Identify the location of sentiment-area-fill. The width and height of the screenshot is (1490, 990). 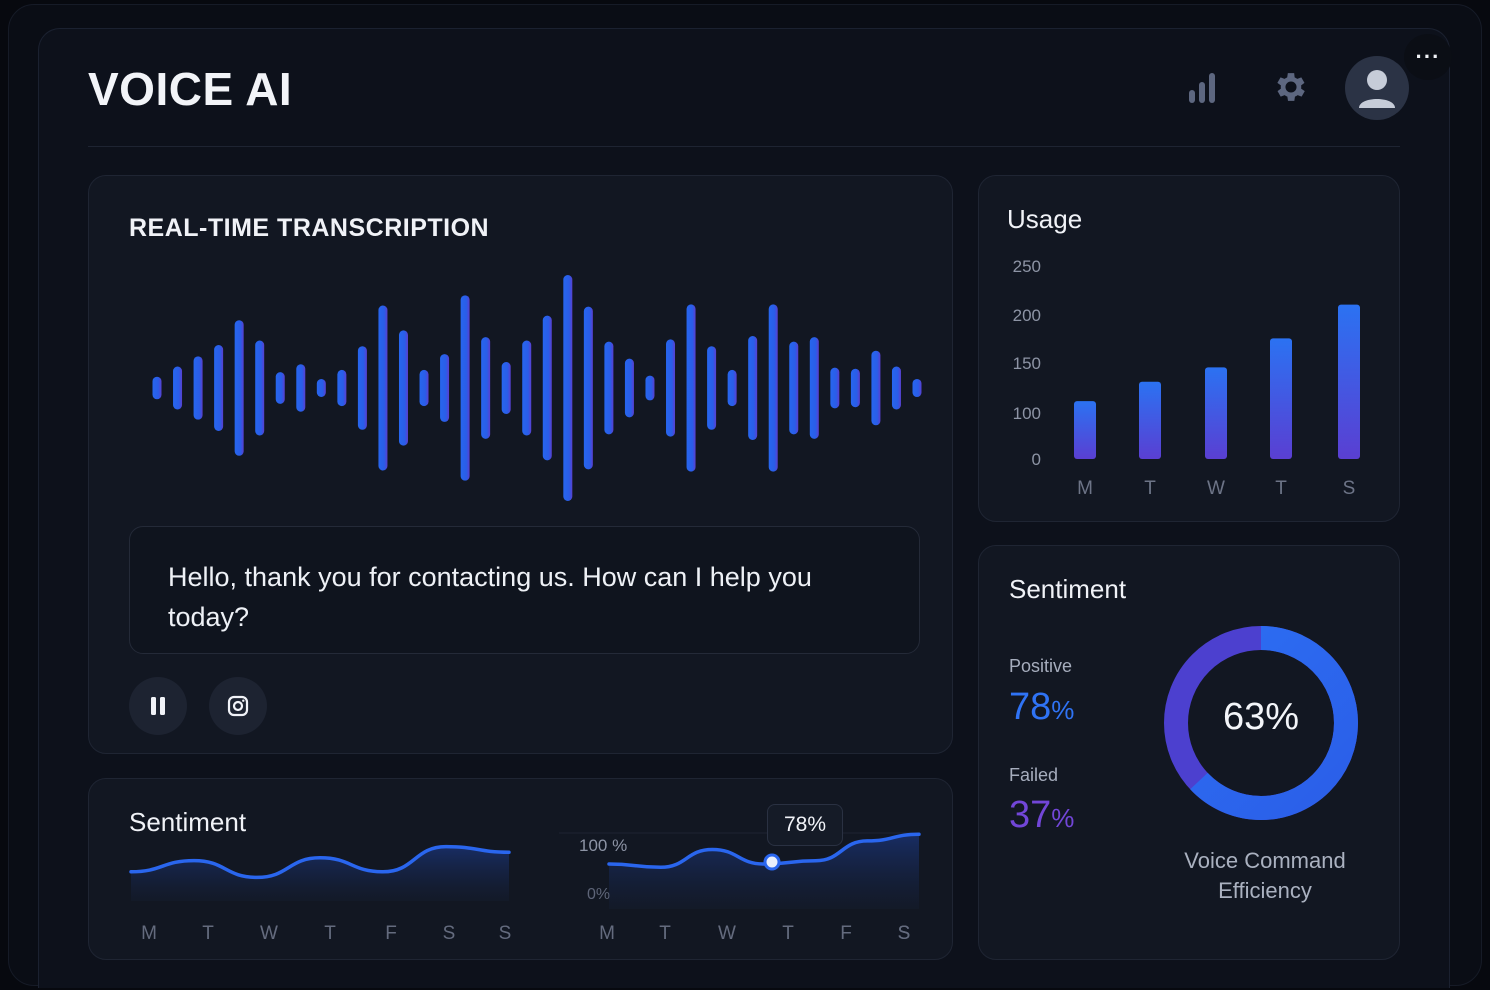
(320, 873).